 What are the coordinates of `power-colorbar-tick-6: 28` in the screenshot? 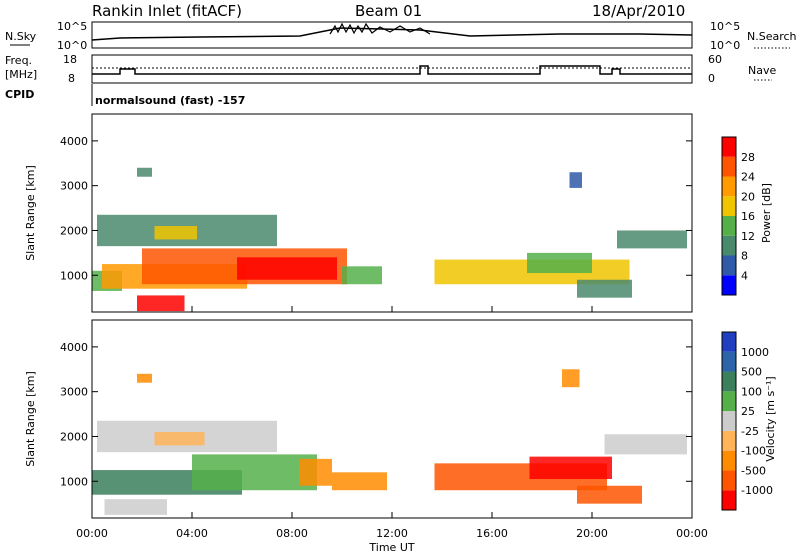 It's located at (748, 157).